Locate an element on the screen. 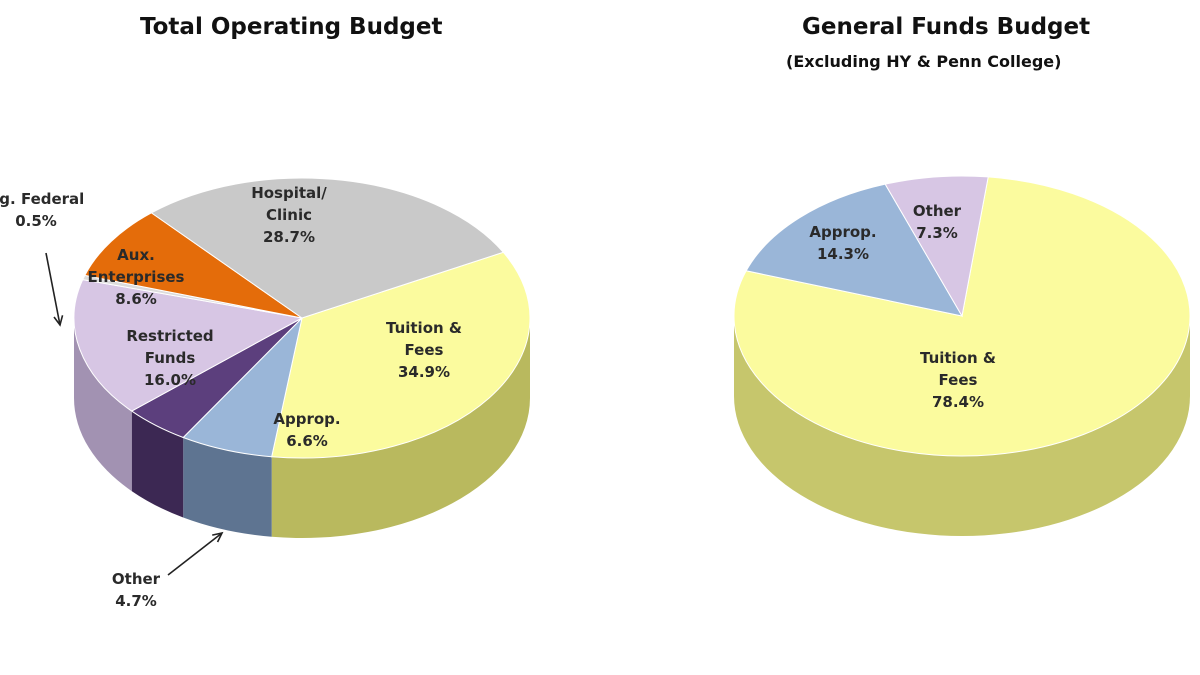 The image size is (1200, 675). slice-label-3-line-2: 4.7% is located at coordinates (136, 601).